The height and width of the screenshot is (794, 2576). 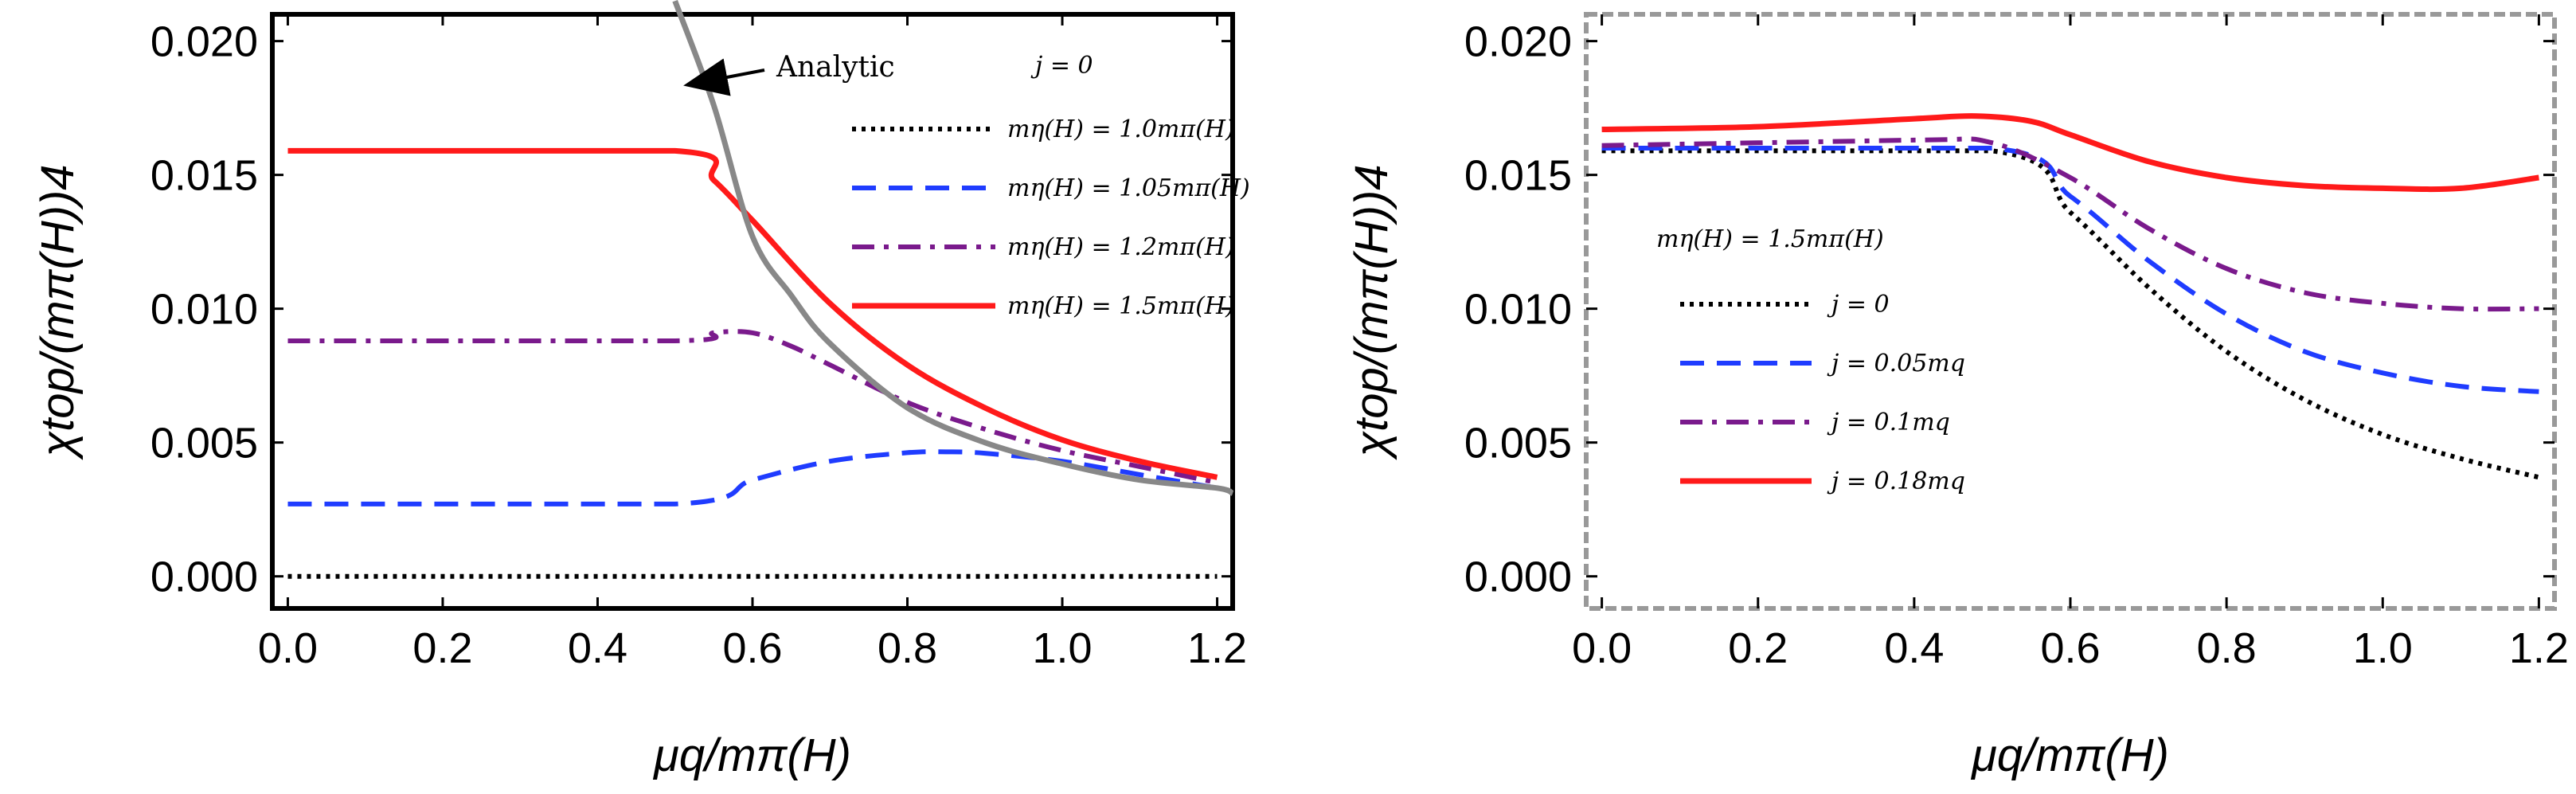 I want to click on legend-label: j = 0.18mq, so click(x=1896, y=481).